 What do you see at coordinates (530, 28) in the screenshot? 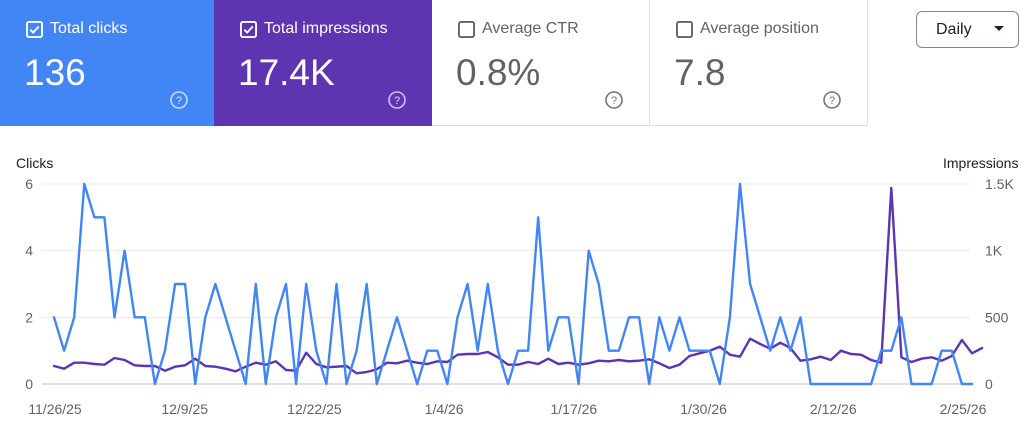
I see `metric-label: Average CTR` at bounding box center [530, 28].